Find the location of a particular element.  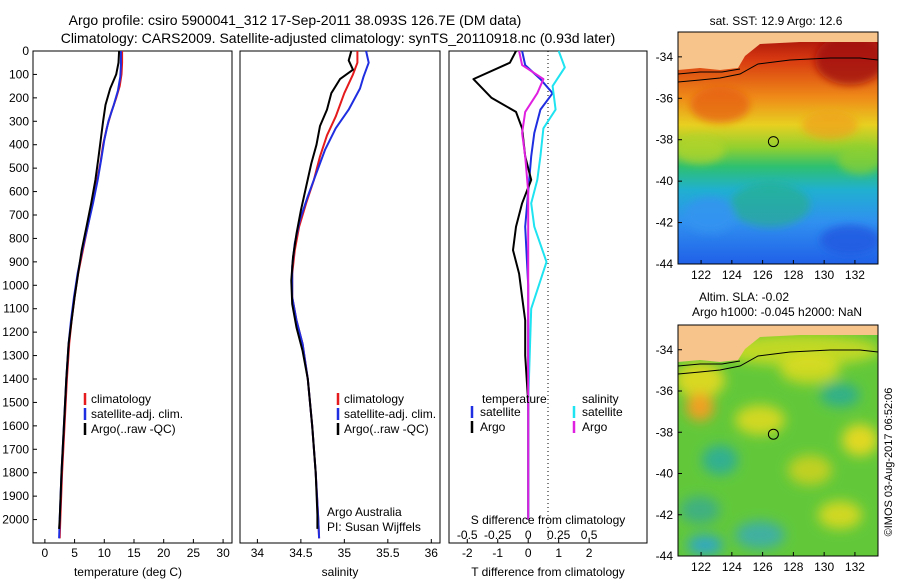

y-tick-label: 1200 is located at coordinates (15, 332).